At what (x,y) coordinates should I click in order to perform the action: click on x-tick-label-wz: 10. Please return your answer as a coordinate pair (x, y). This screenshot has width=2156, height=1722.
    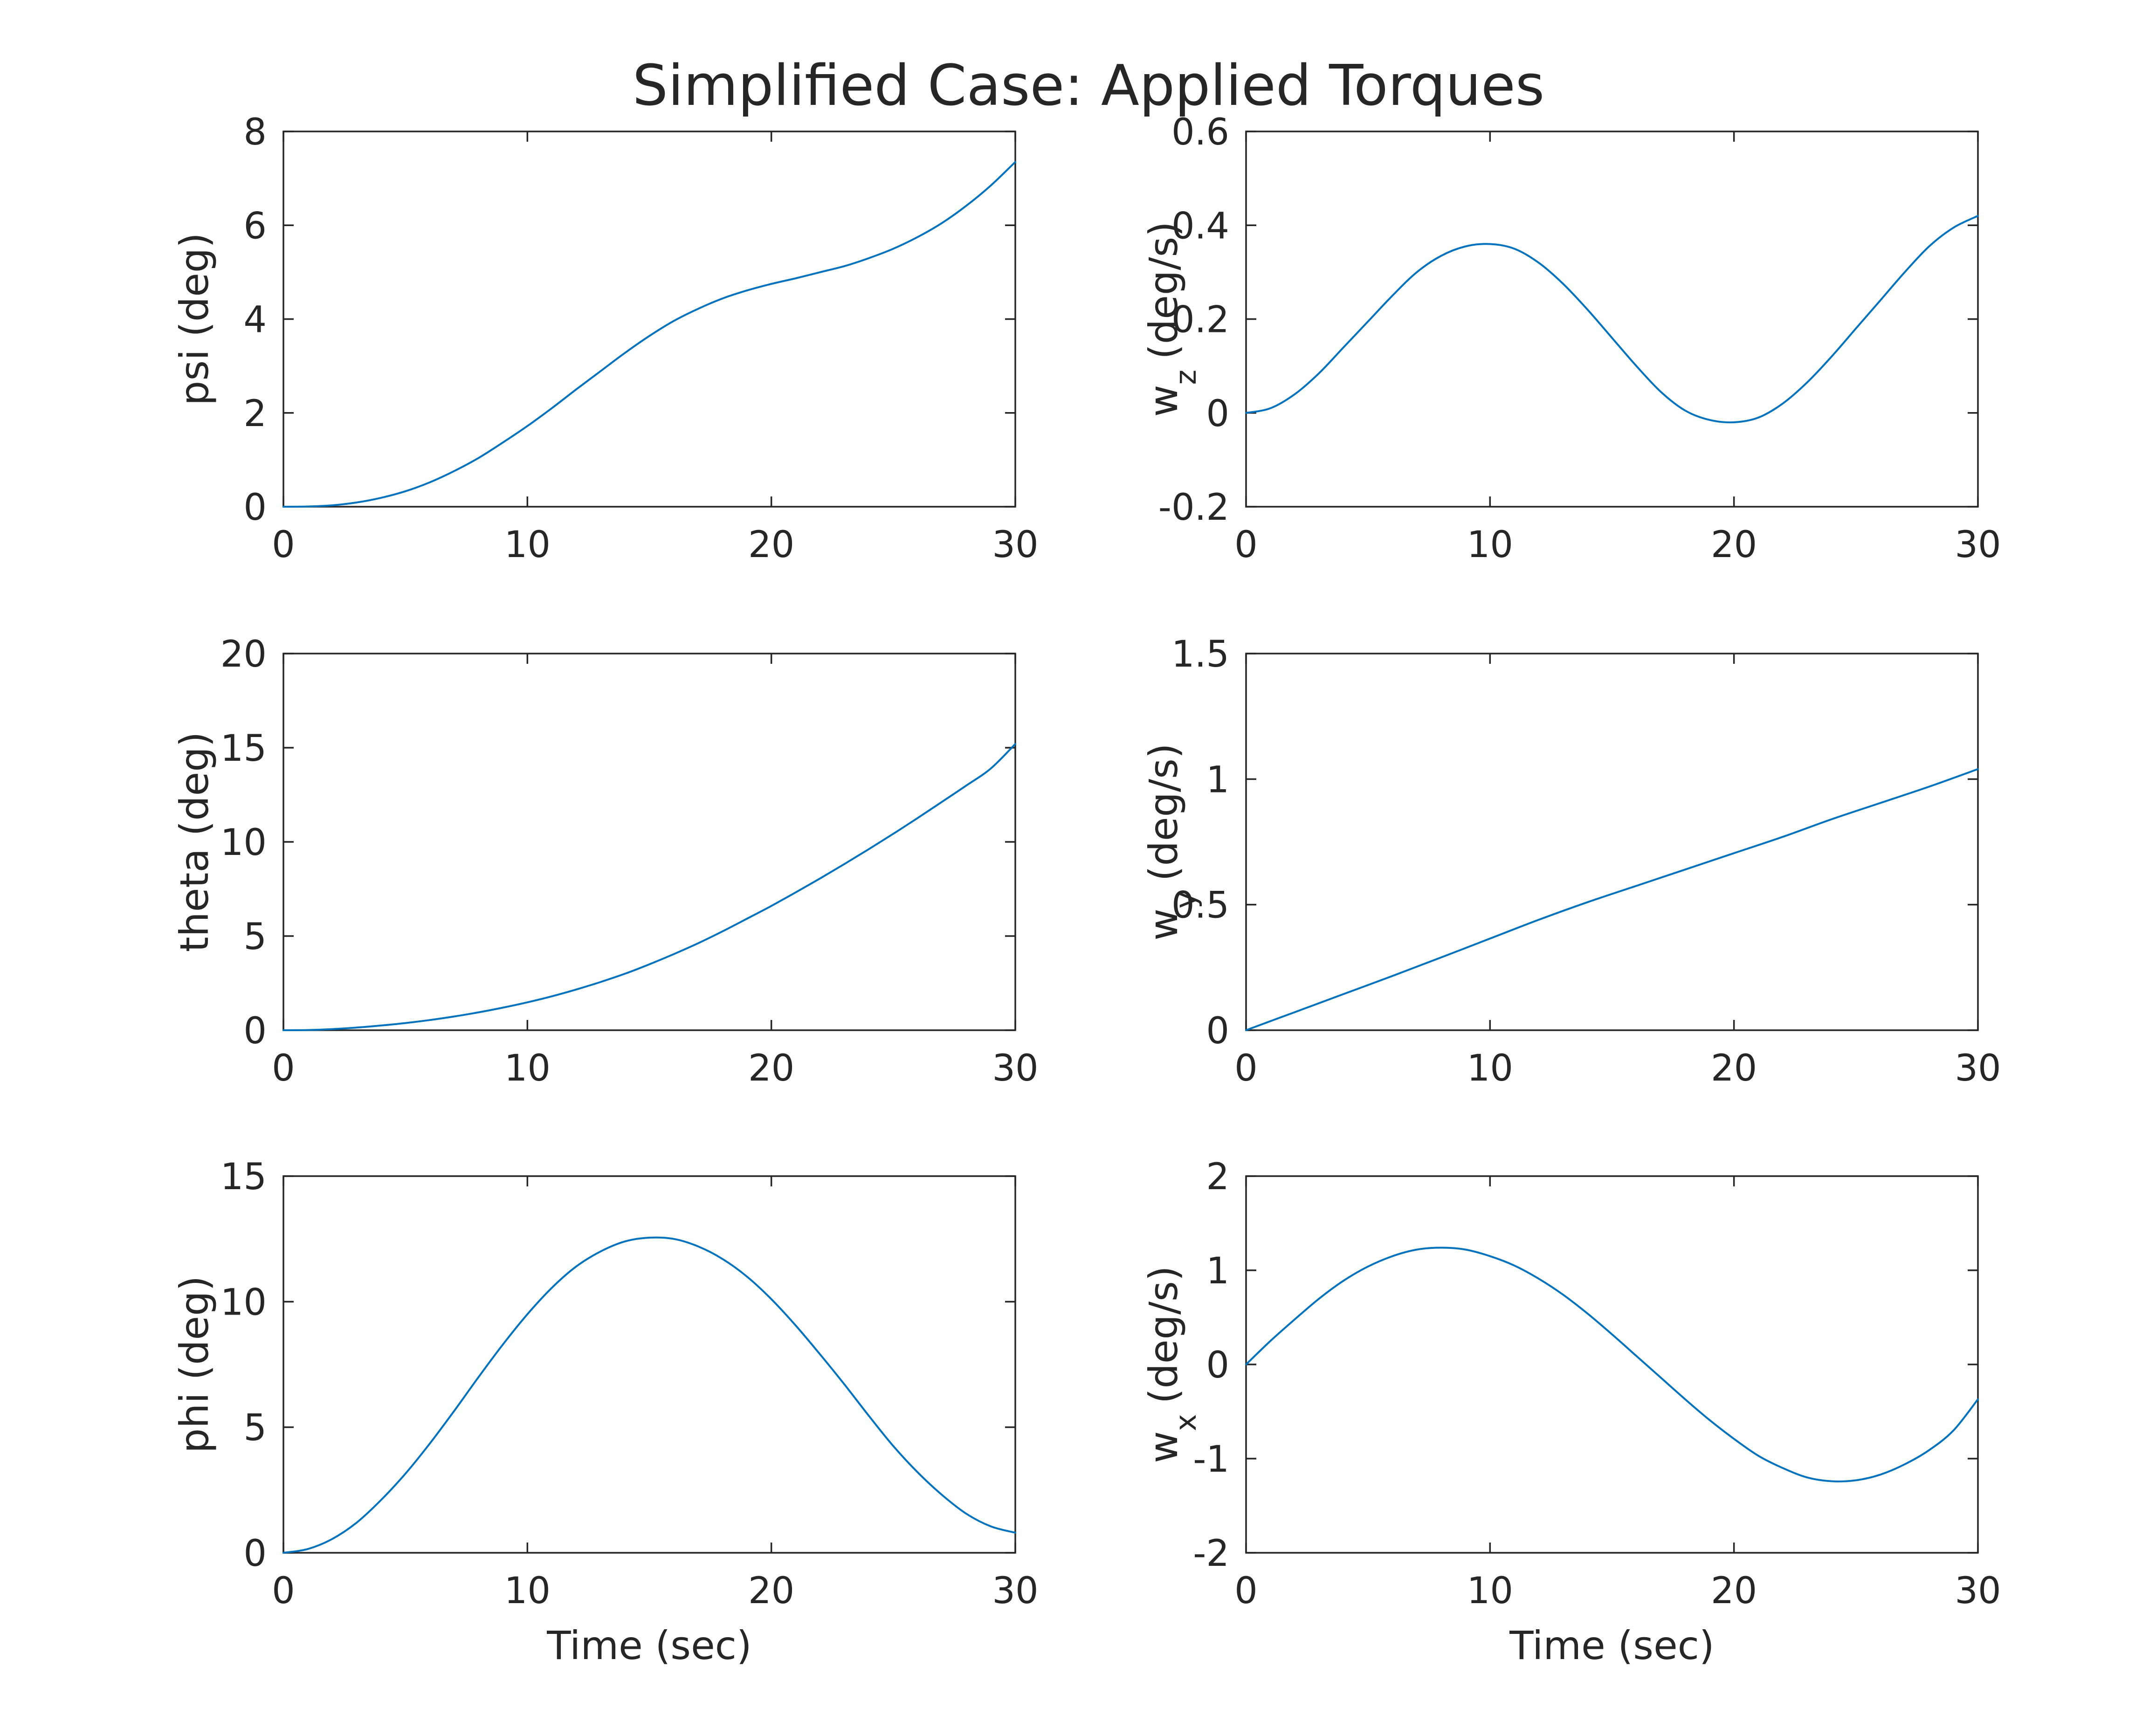
    Looking at the image, I should click on (1490, 545).